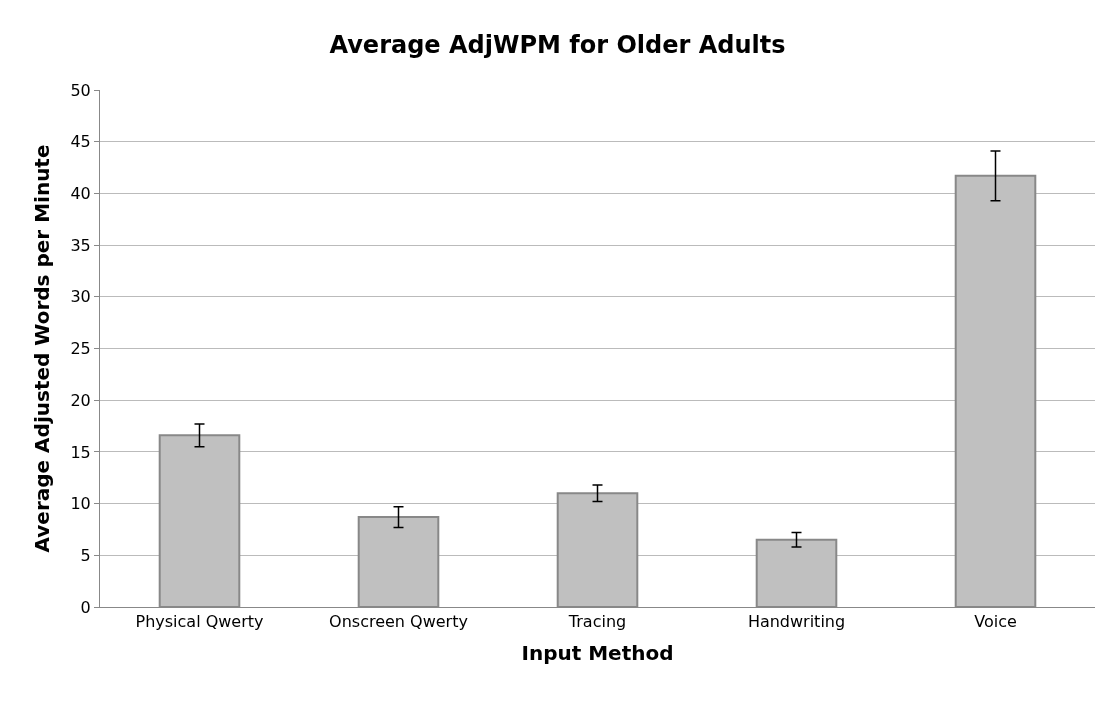 This screenshot has height=717, width=1115. I want to click on y-tick-label: 0, so click(85, 607).